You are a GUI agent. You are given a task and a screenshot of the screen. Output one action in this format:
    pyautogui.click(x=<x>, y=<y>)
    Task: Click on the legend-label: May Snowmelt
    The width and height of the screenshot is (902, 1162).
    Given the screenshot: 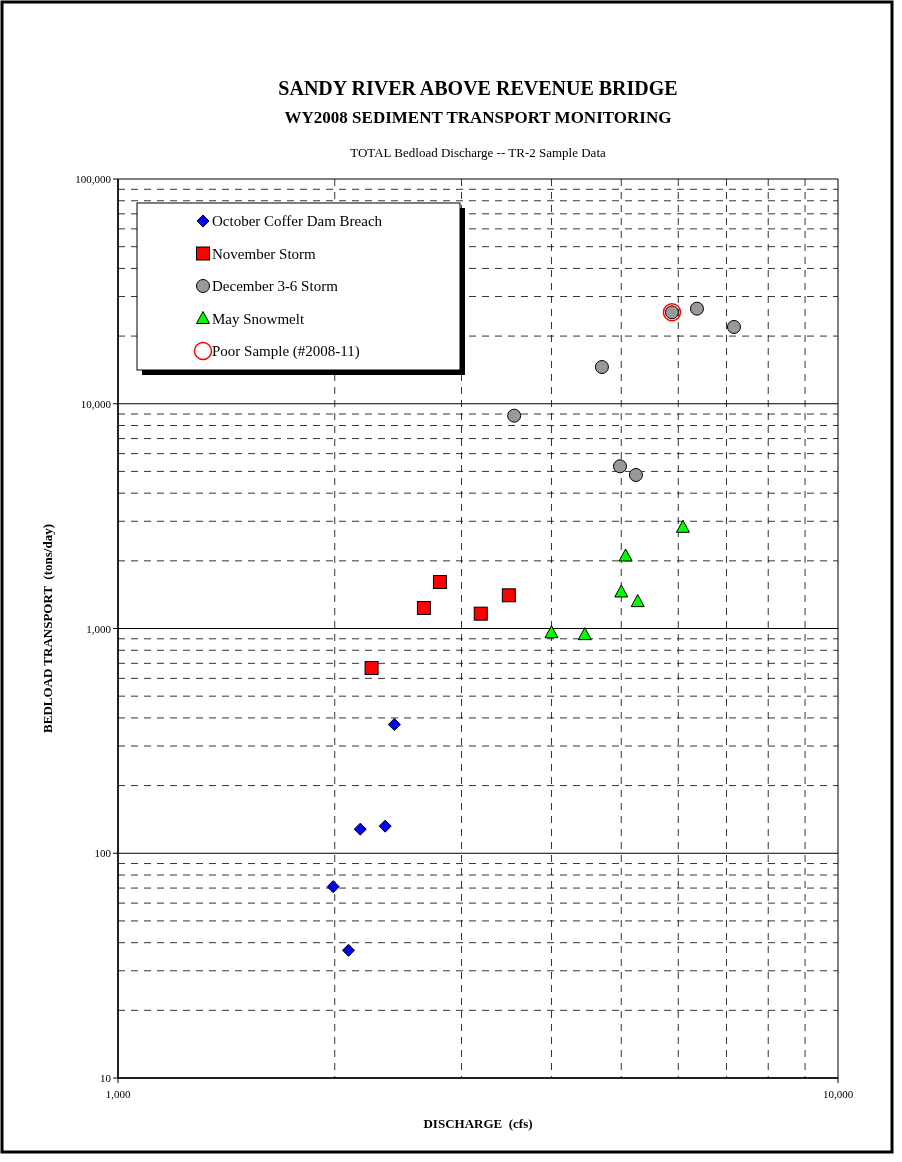 What is the action you would take?
    pyautogui.click(x=258, y=318)
    